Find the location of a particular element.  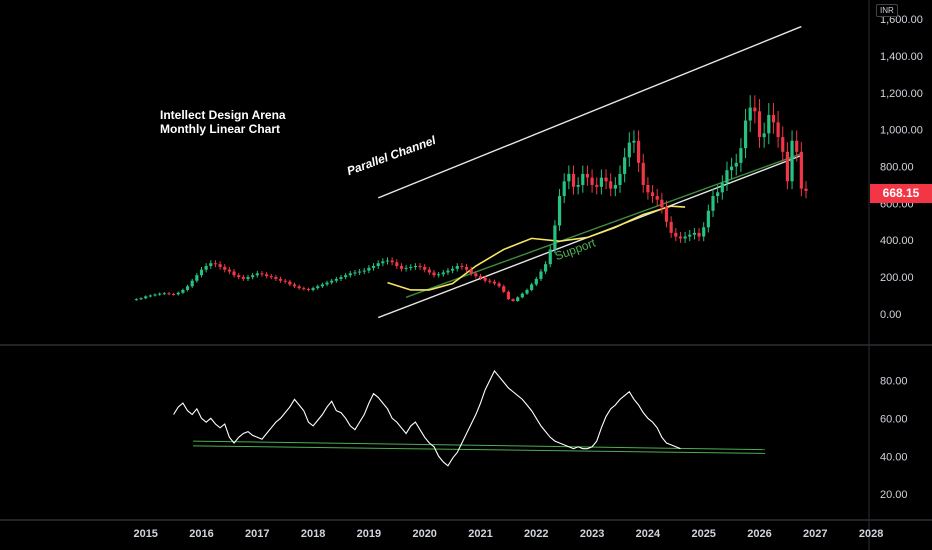

price-tick-label: 1,400.00 is located at coordinates (901, 57).